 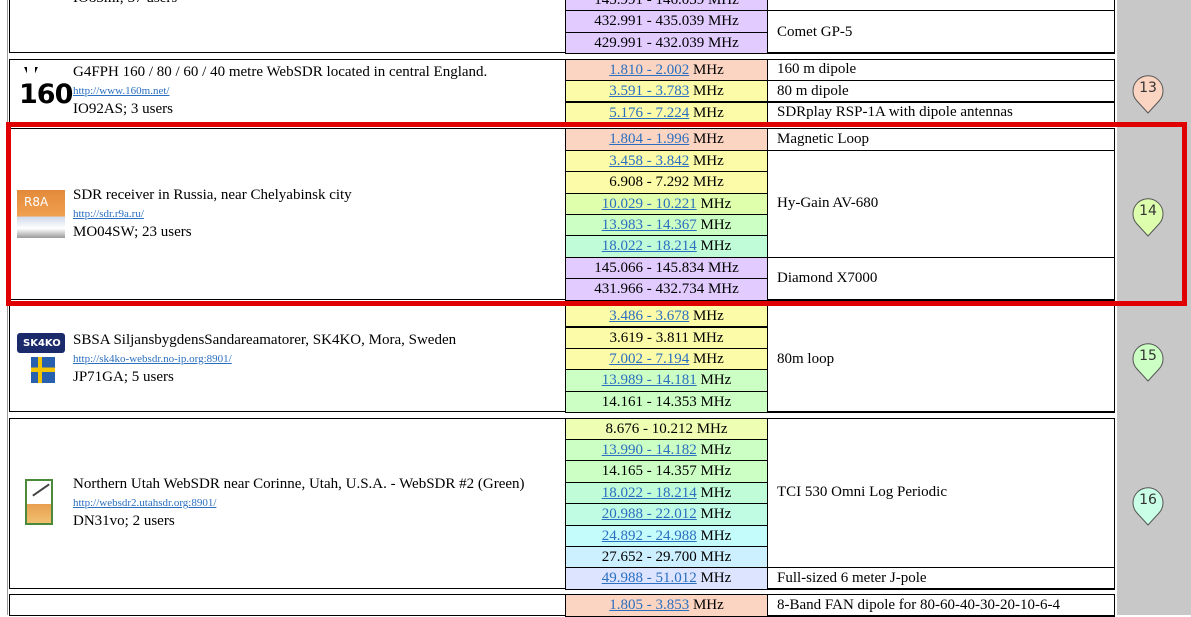 What do you see at coordinates (46, 94) in the screenshot?
I see `logo-text: 160` at bounding box center [46, 94].